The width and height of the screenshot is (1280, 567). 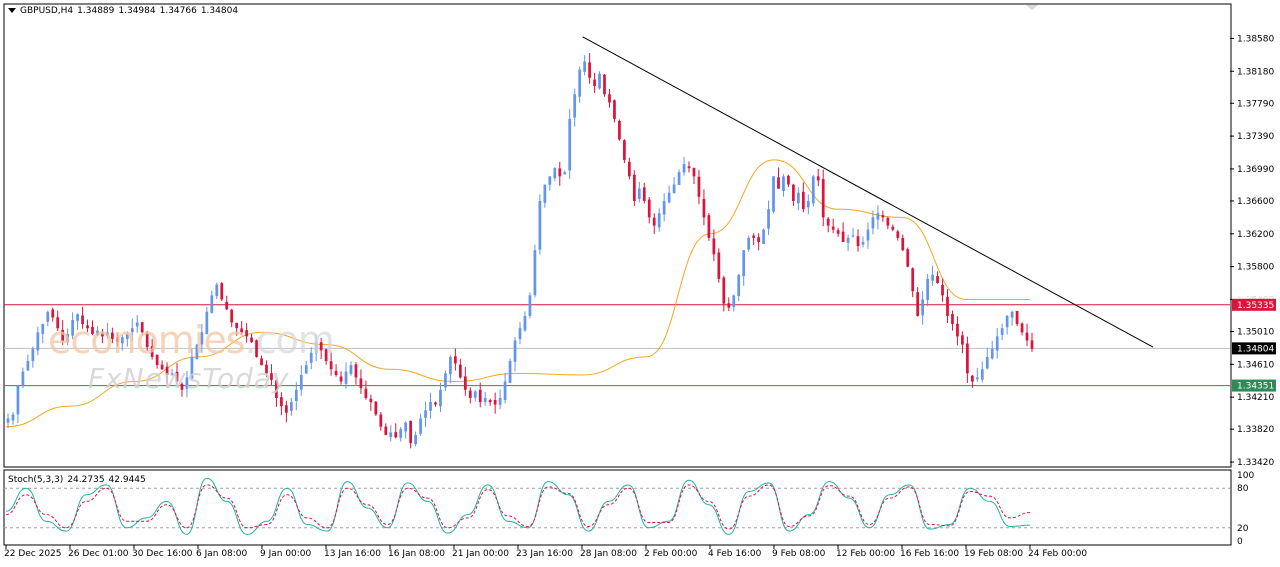 What do you see at coordinates (1255, 235) in the screenshot?
I see `price-tick-label: 1.36200` at bounding box center [1255, 235].